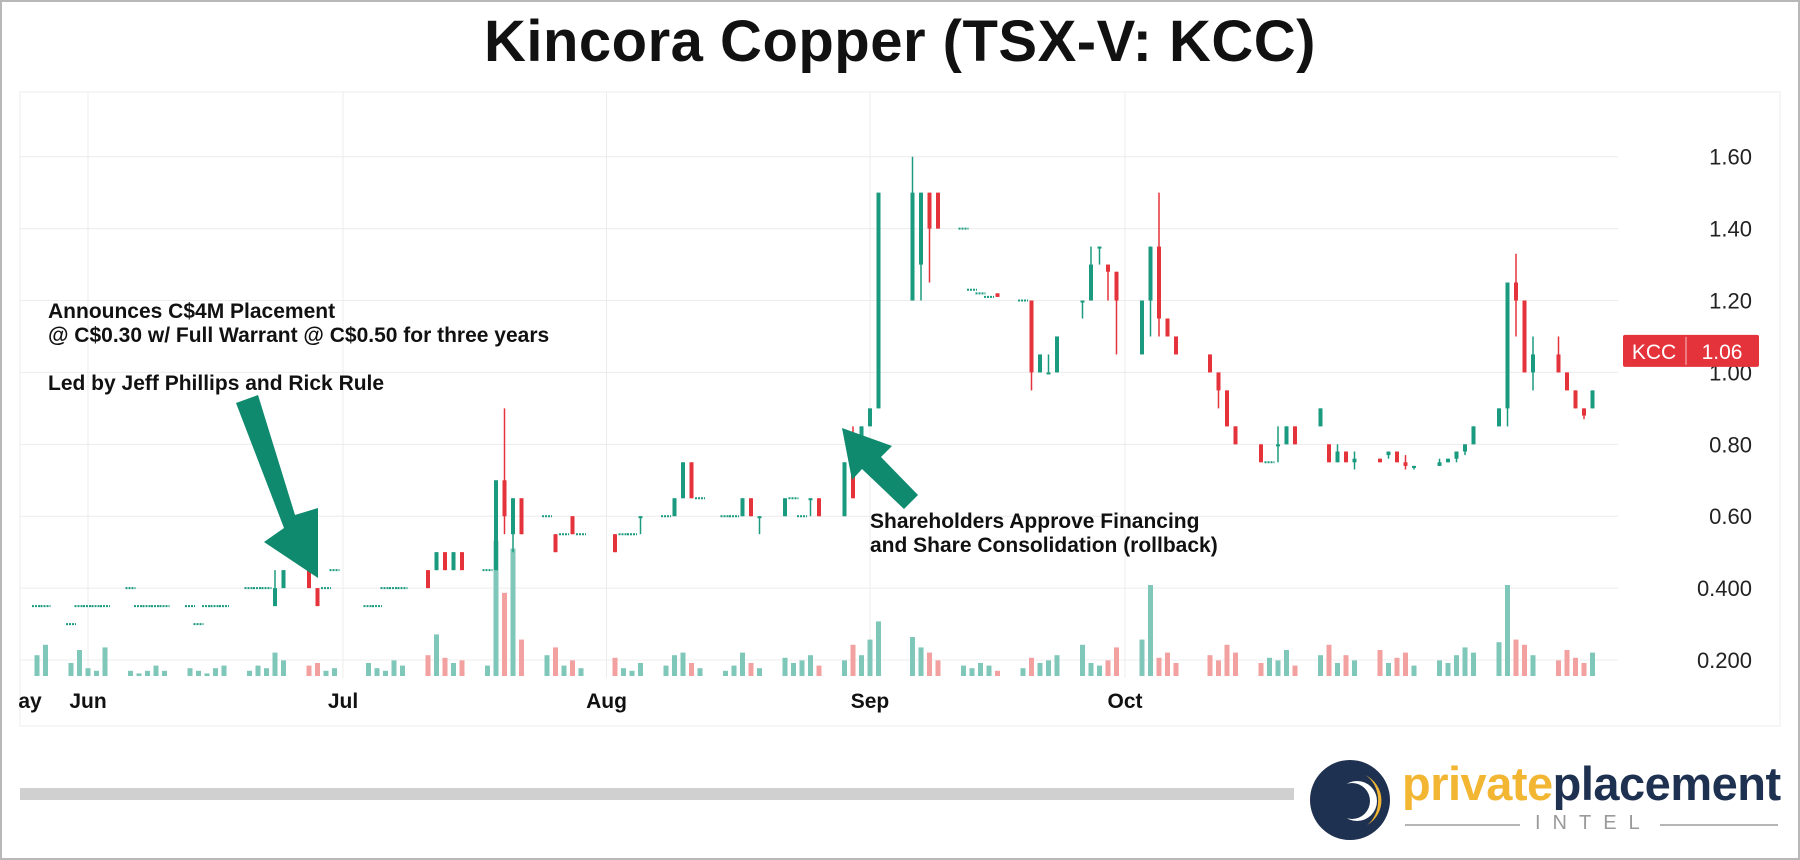  I want to click on y-tick-label: 0.80, so click(1730, 444).